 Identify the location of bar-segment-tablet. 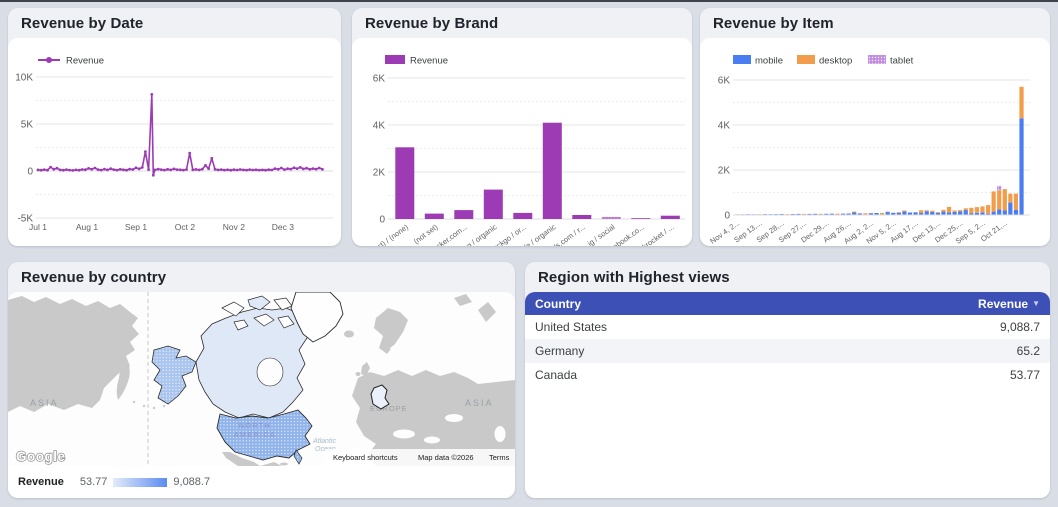
(999, 188).